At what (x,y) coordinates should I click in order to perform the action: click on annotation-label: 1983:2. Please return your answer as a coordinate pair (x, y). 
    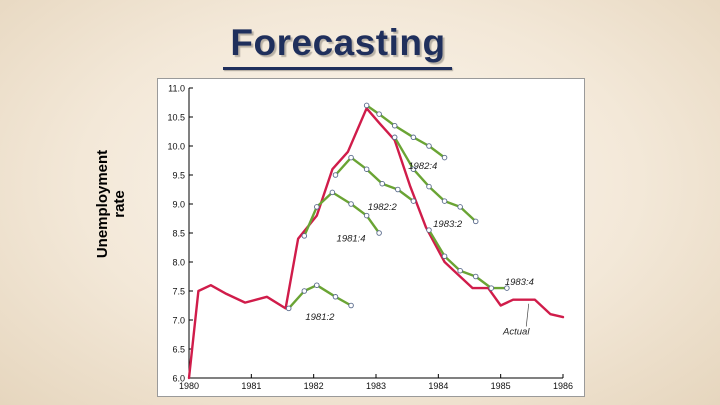
    Looking at the image, I should click on (448, 224).